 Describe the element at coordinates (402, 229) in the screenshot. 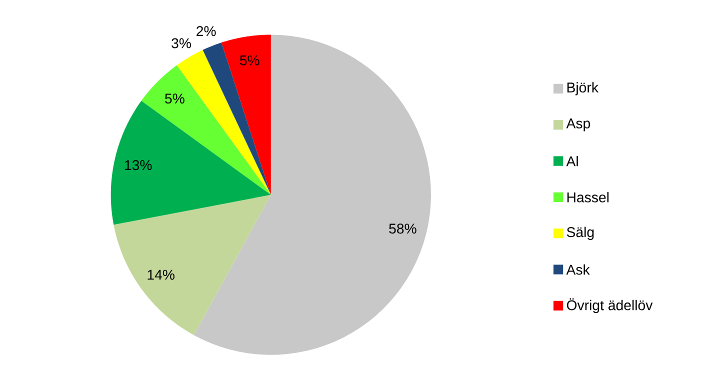

I see `data-label: 58%` at that location.